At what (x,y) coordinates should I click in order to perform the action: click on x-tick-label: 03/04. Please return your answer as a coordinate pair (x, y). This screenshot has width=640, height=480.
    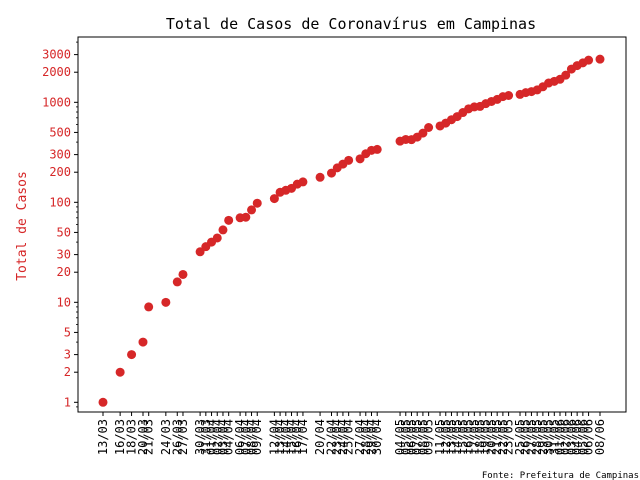
    Looking at the image, I should click on (223, 437).